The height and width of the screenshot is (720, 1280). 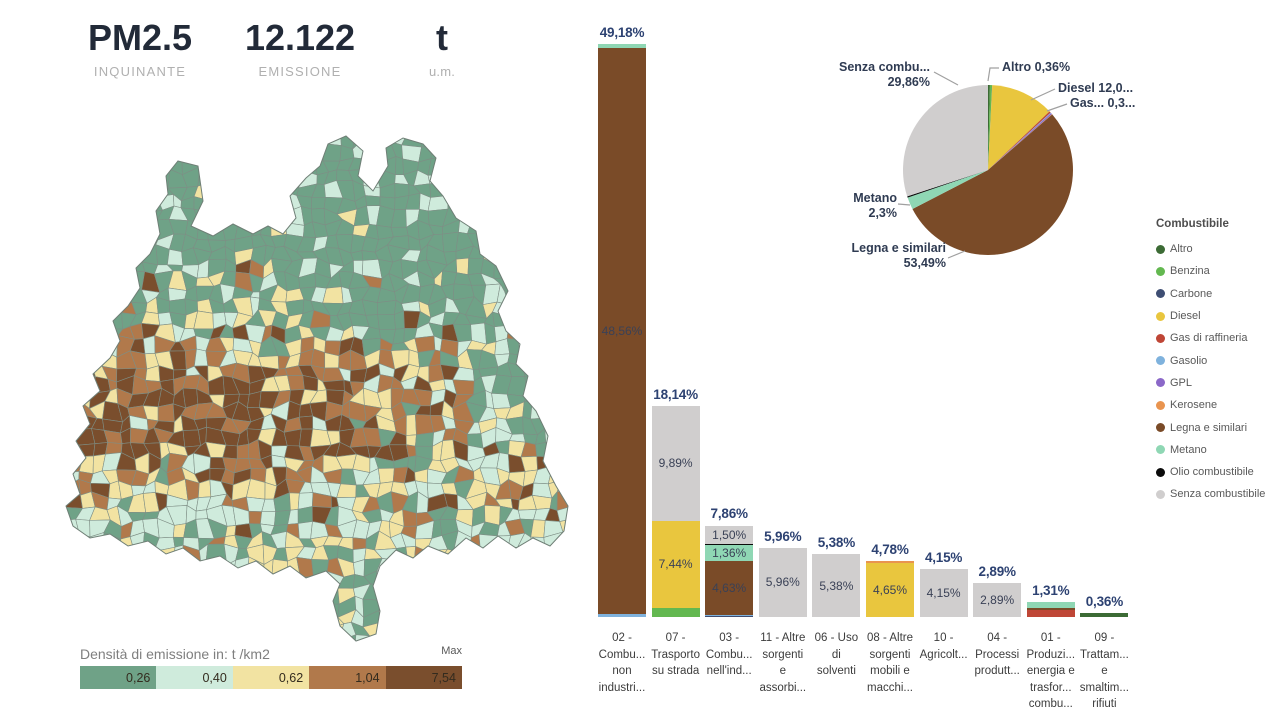 What do you see at coordinates (836, 654) in the screenshot?
I see `bar-category-label: di` at bounding box center [836, 654].